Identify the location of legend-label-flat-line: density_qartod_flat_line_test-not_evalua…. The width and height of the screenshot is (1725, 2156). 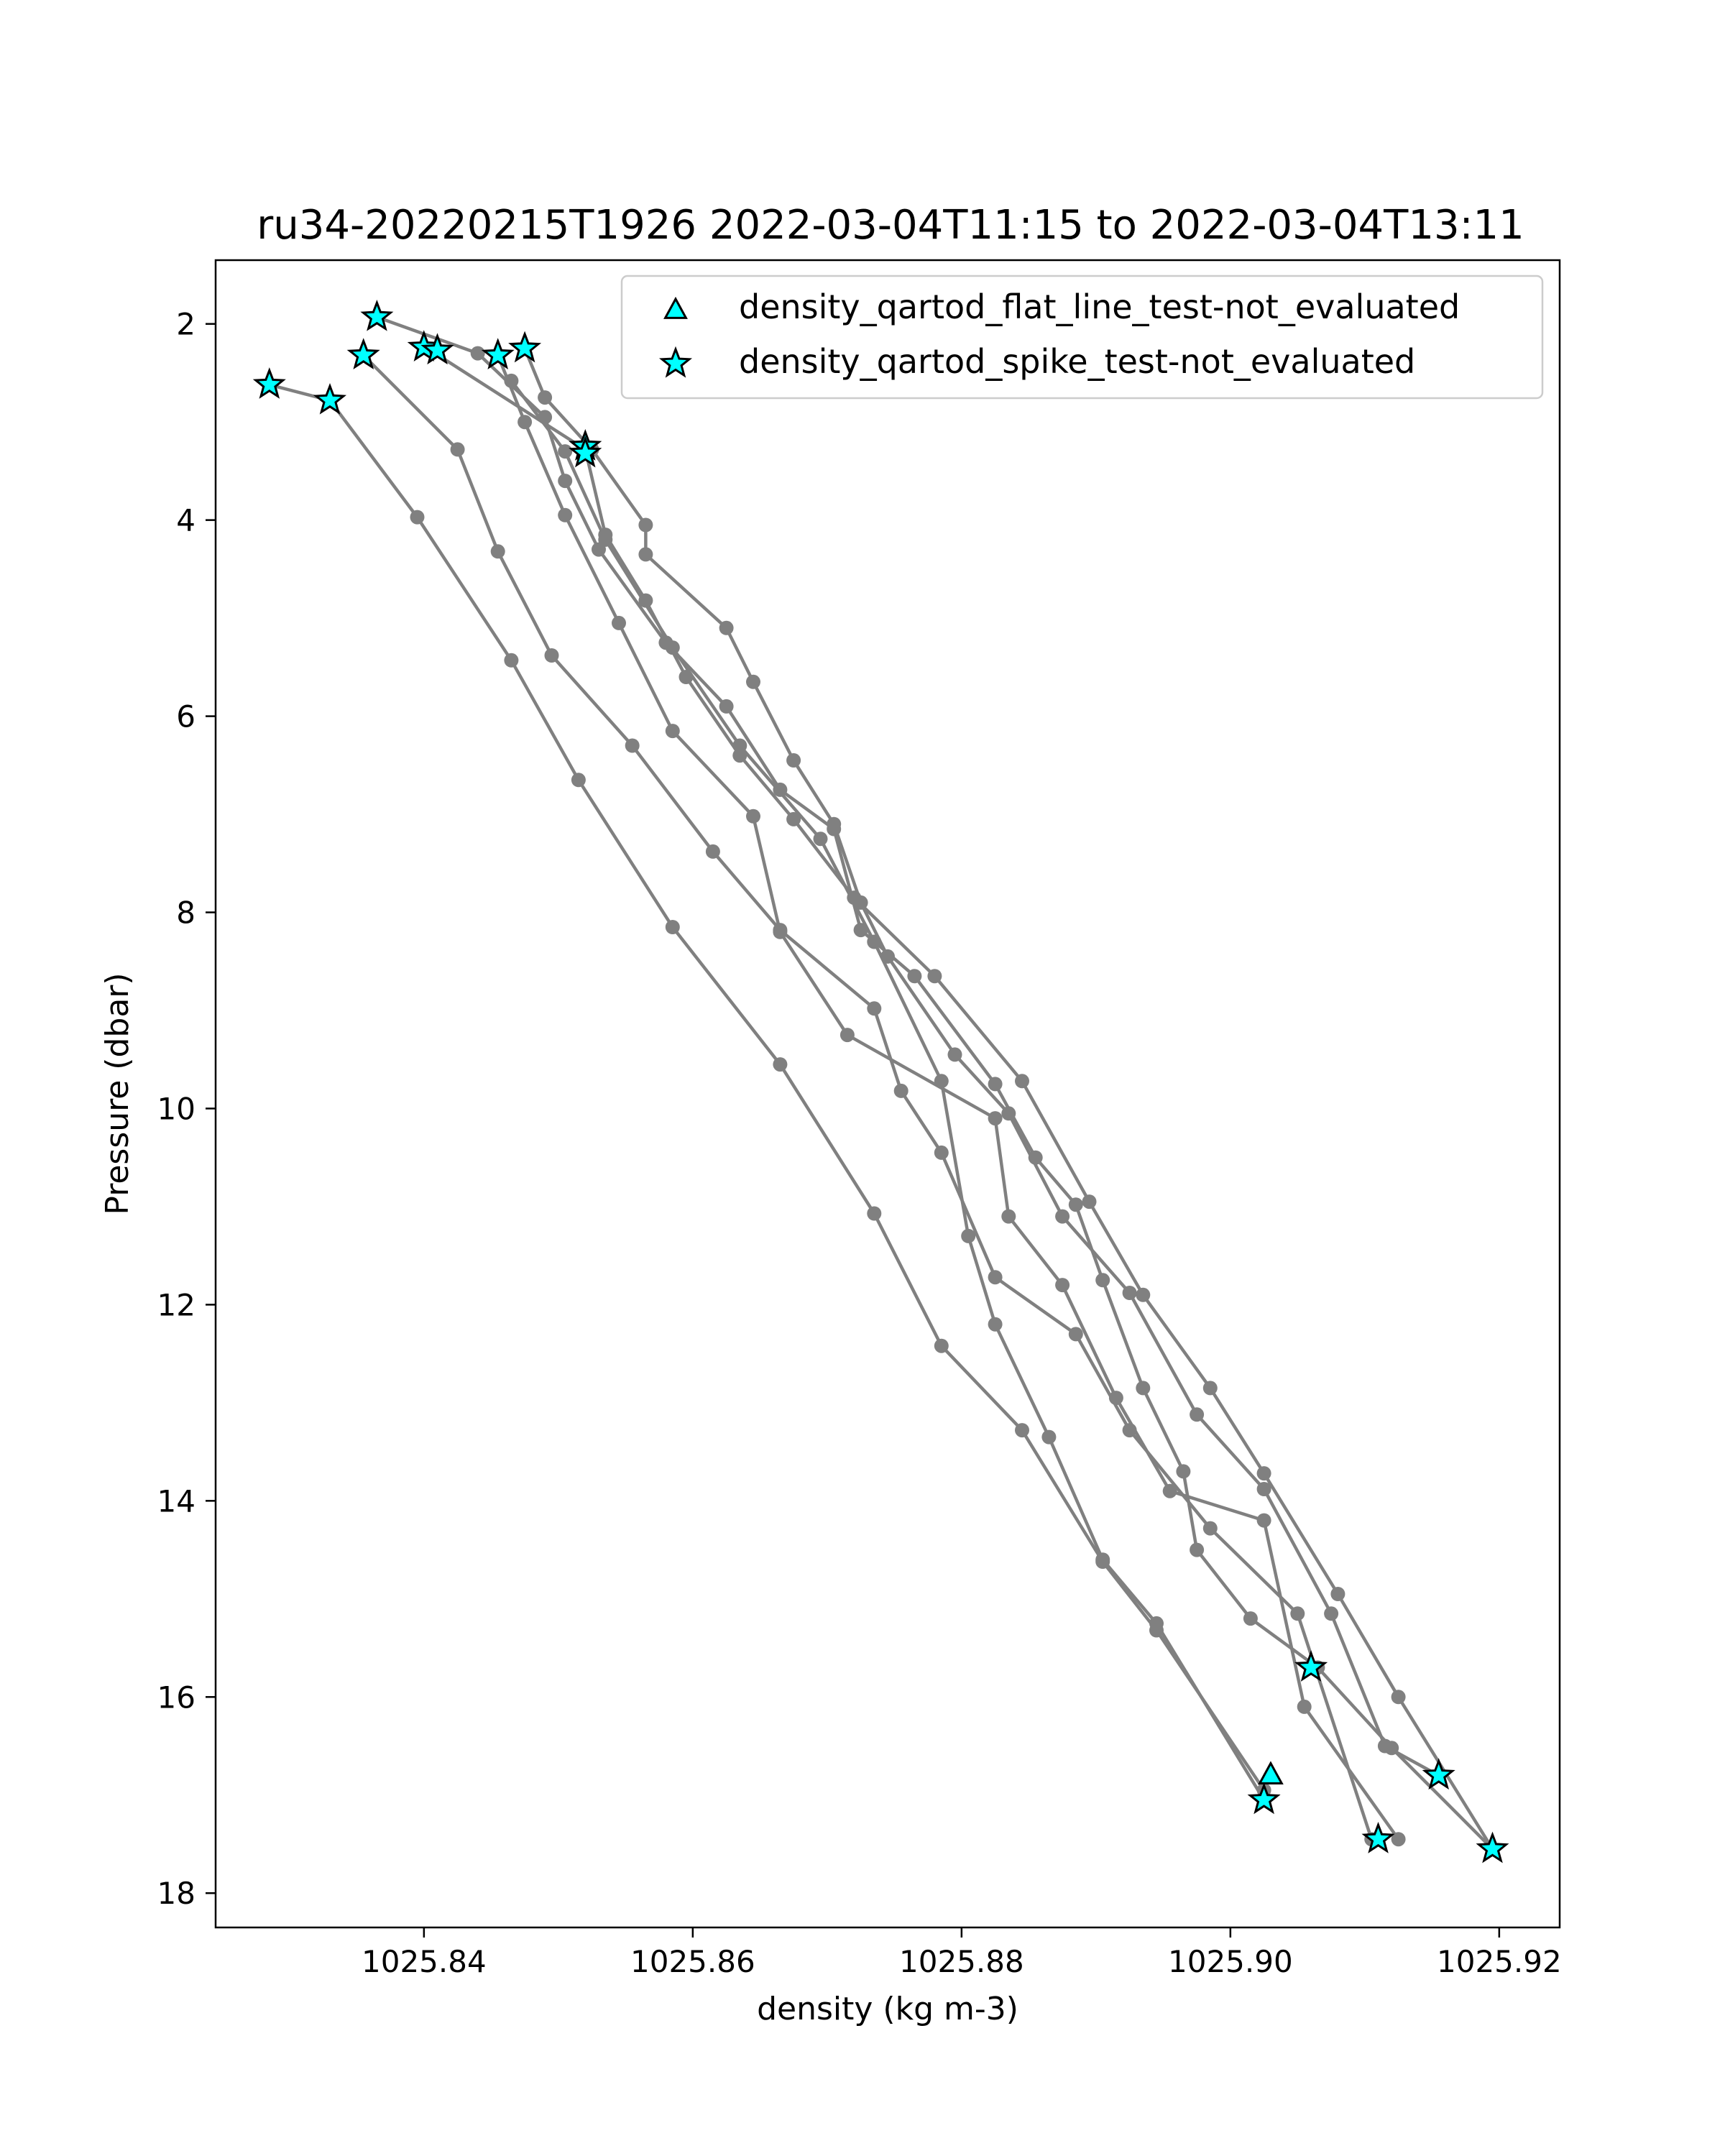
(1099, 306).